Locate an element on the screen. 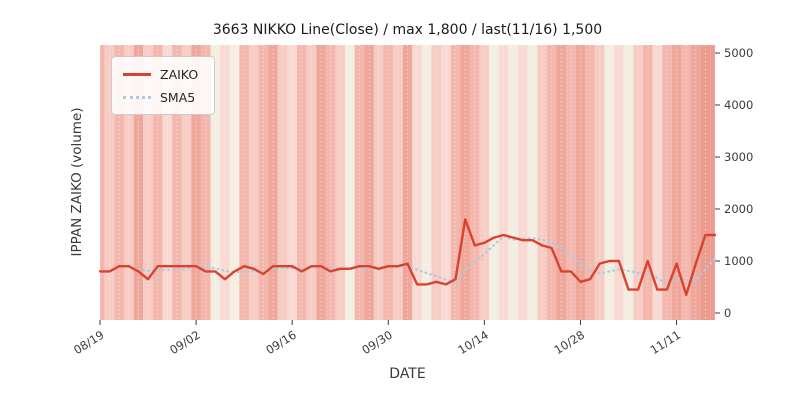 The width and height of the screenshot is (800, 400). y-axis-ticks: 0 1000 2000 3000 4000 5000 is located at coordinates (734, 183).